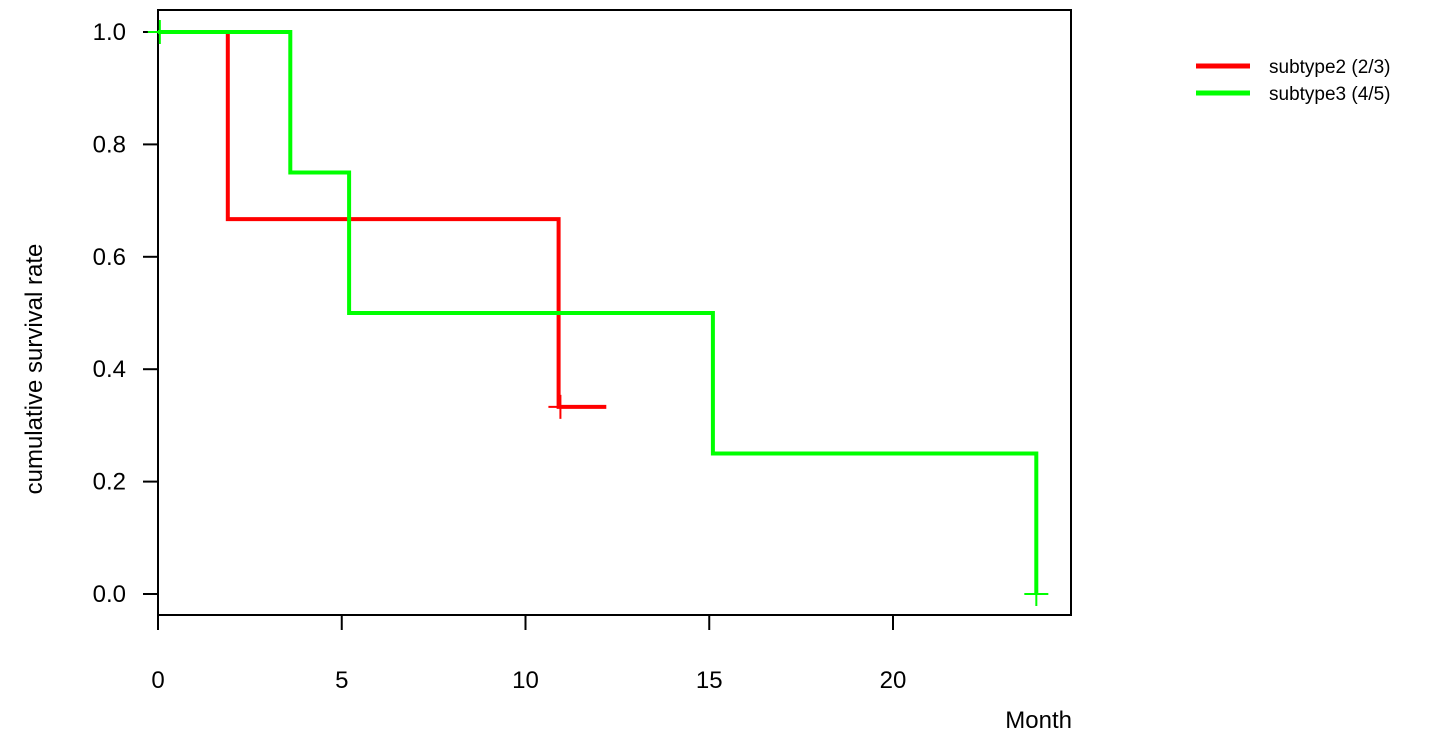 The image size is (1456, 730). I want to click on x-axis: 0 5 10 15 20, so click(529, 654).